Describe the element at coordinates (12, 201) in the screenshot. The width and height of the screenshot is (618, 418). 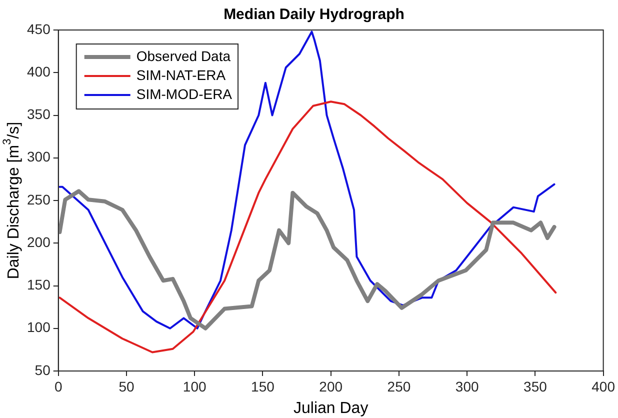
I see `y-axis-title: Daily Discharge [m3/s]` at that location.